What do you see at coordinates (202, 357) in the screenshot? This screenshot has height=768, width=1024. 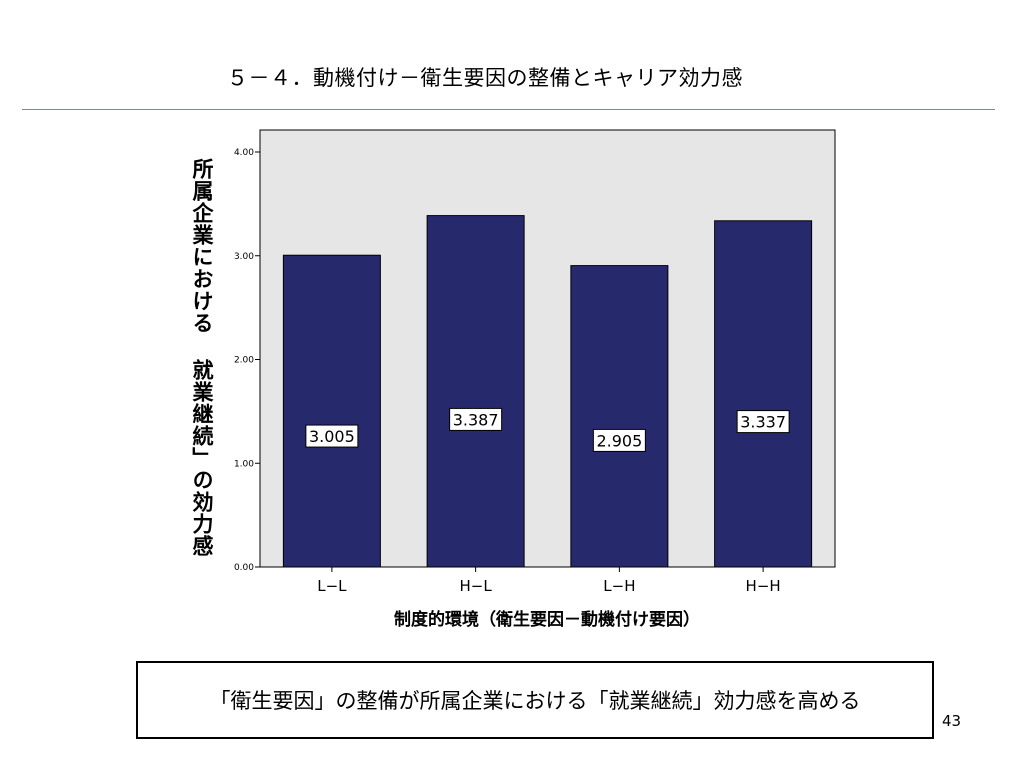 I see `y-axis-label: 所属企業における 就業継続」の効力感` at bounding box center [202, 357].